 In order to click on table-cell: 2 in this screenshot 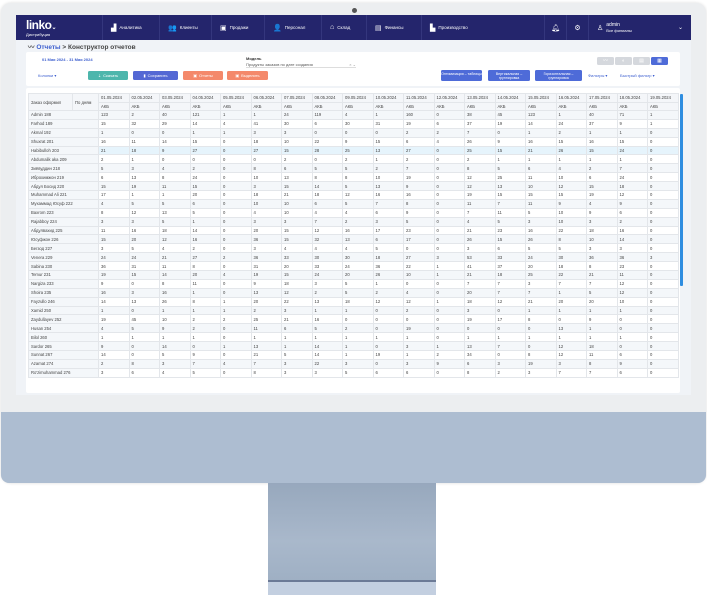, I will do `click(480, 159)`.